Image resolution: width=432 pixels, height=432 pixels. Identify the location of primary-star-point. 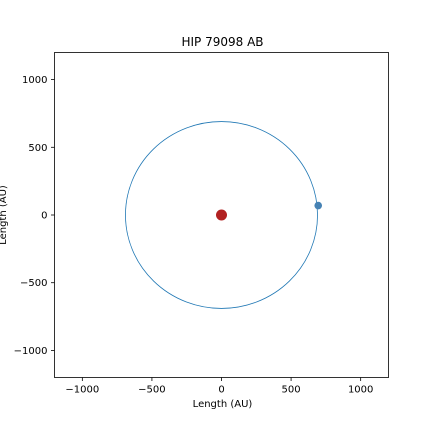
(221, 215).